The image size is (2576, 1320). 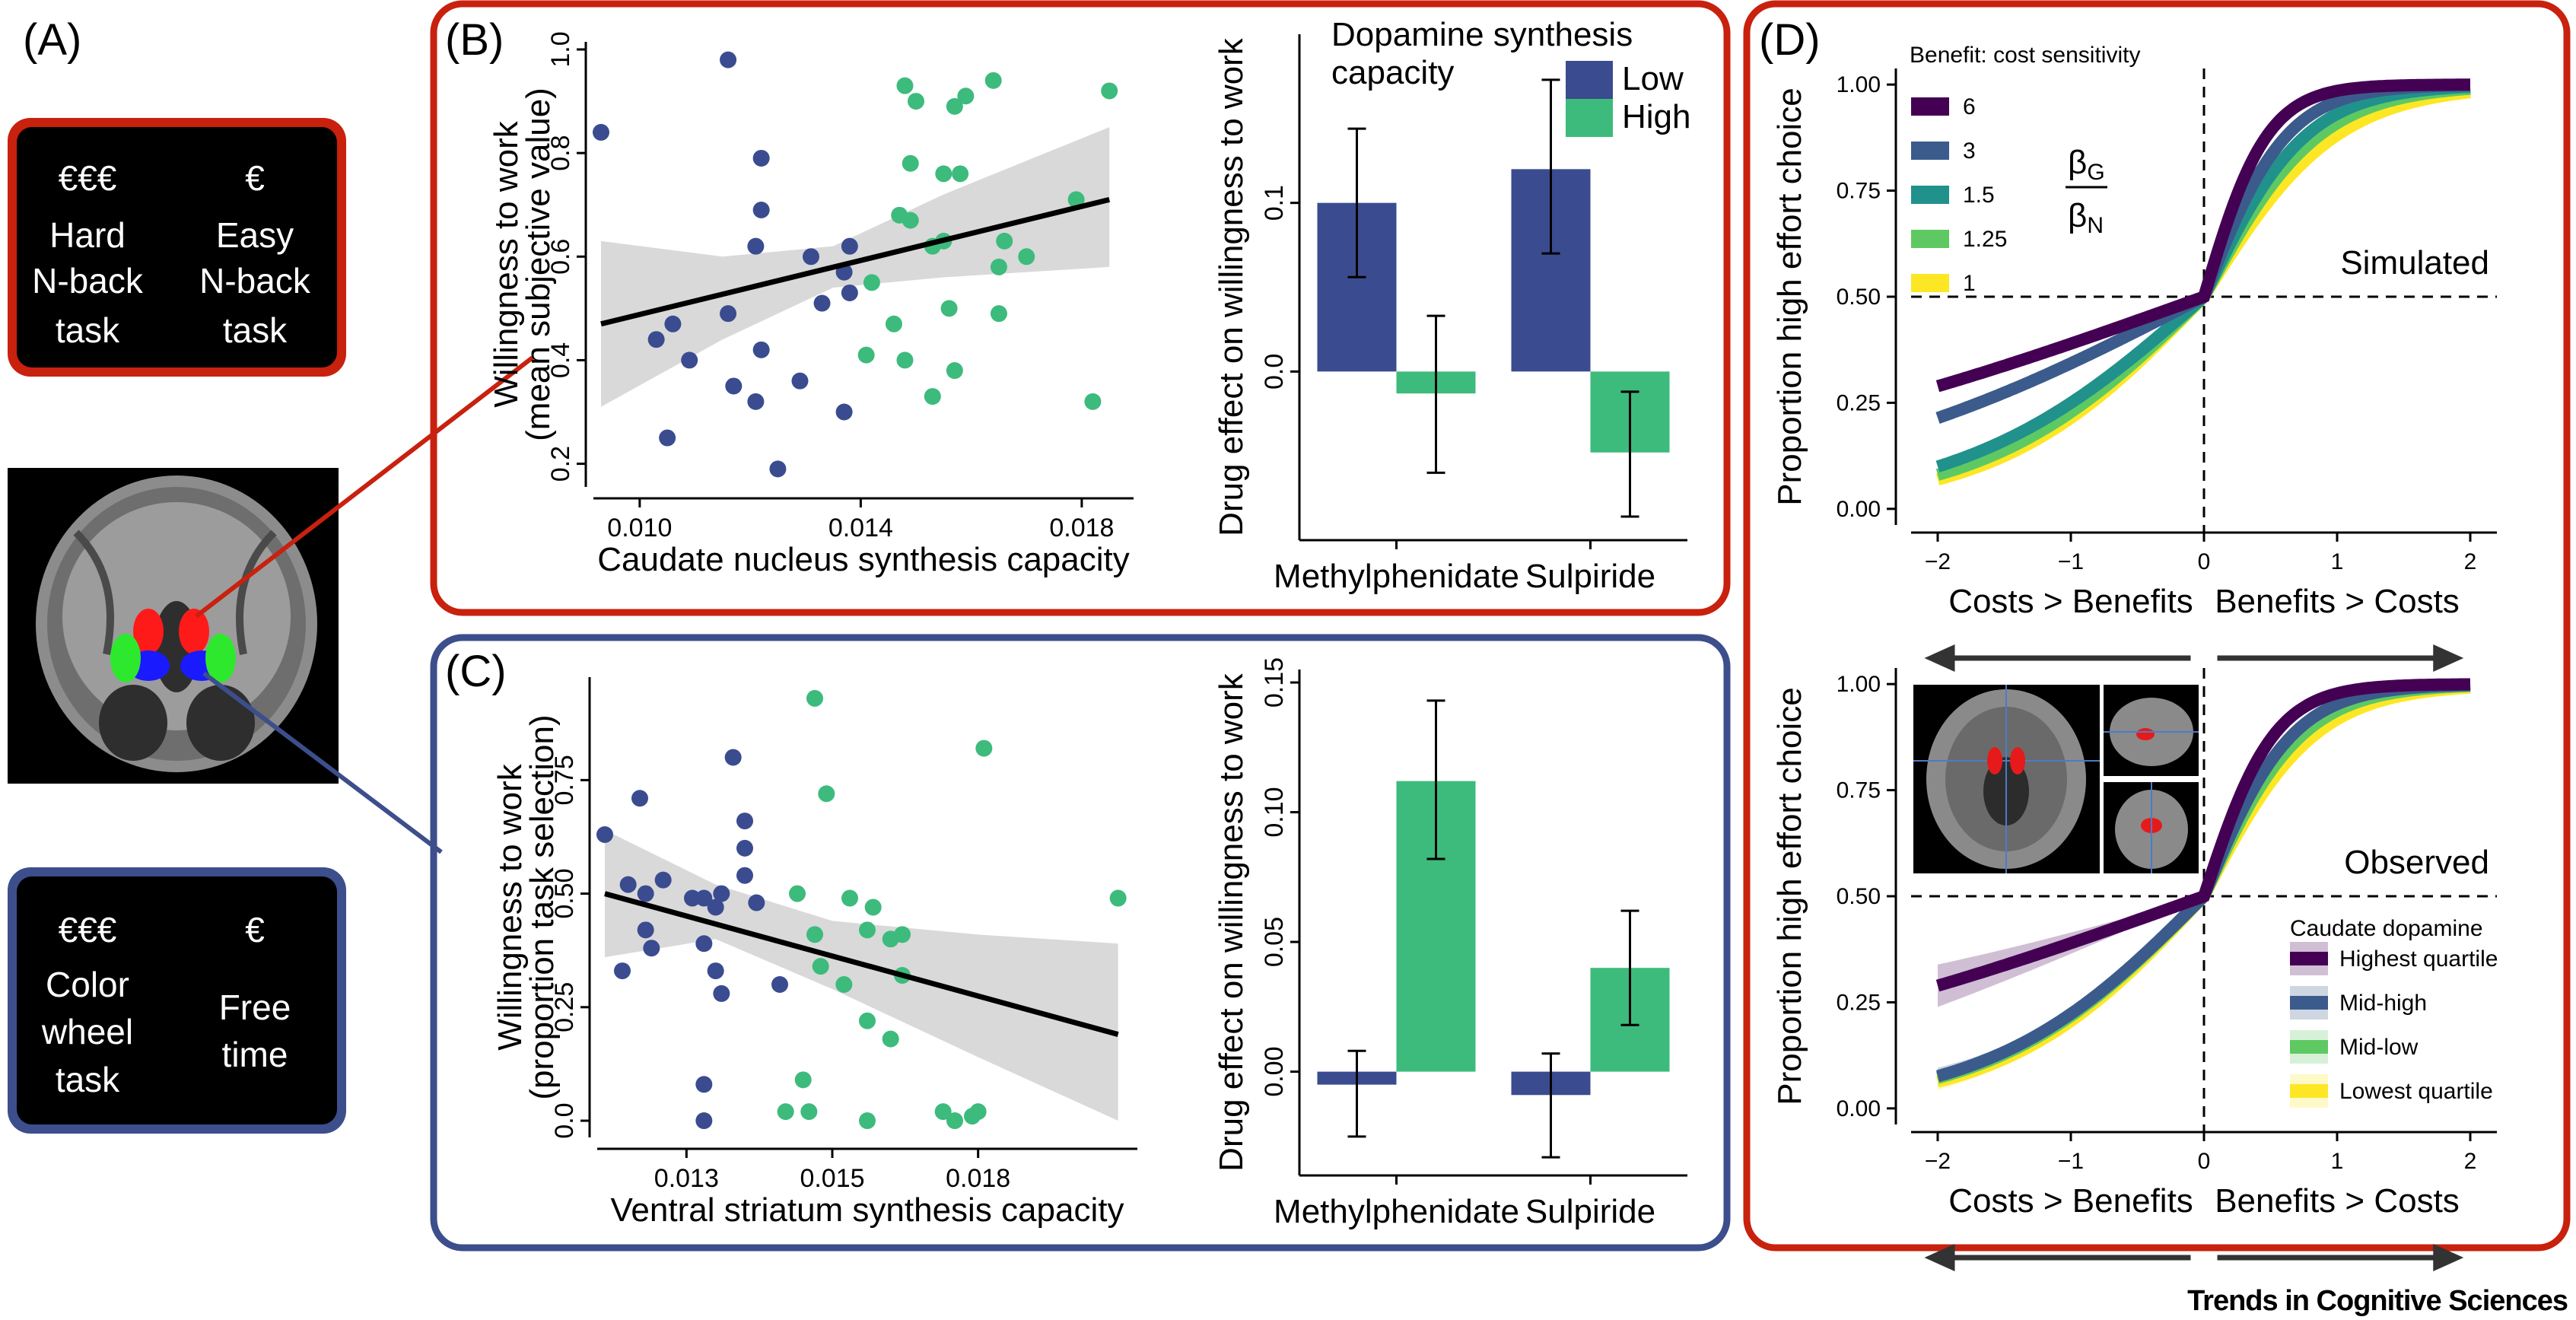 I want to click on b-scatter-fit-line, so click(x=855, y=262).